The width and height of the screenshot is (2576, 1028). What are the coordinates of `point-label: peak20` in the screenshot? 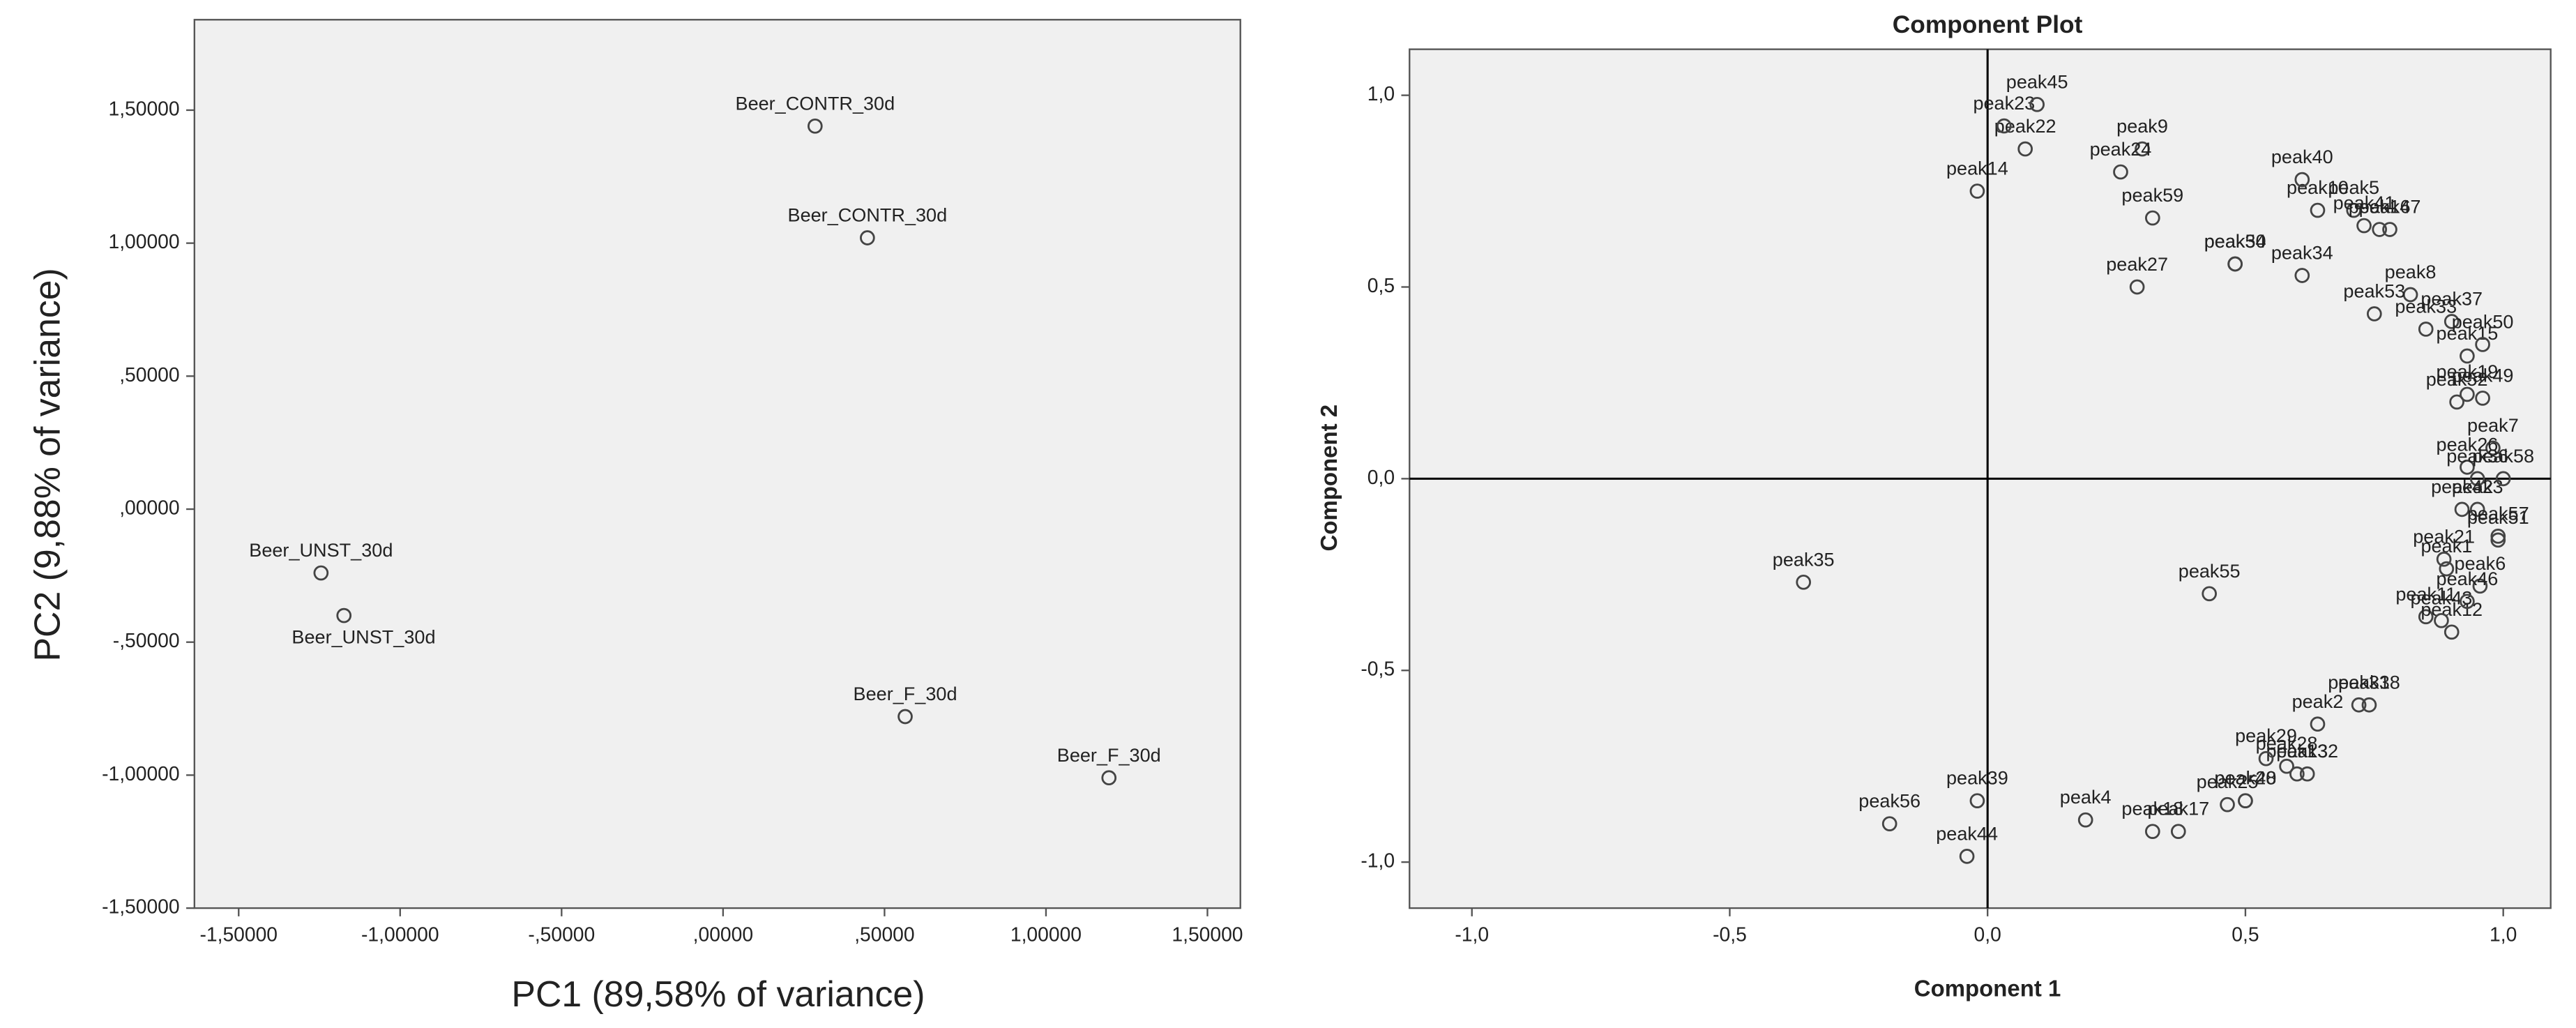 It's located at (2246, 778).